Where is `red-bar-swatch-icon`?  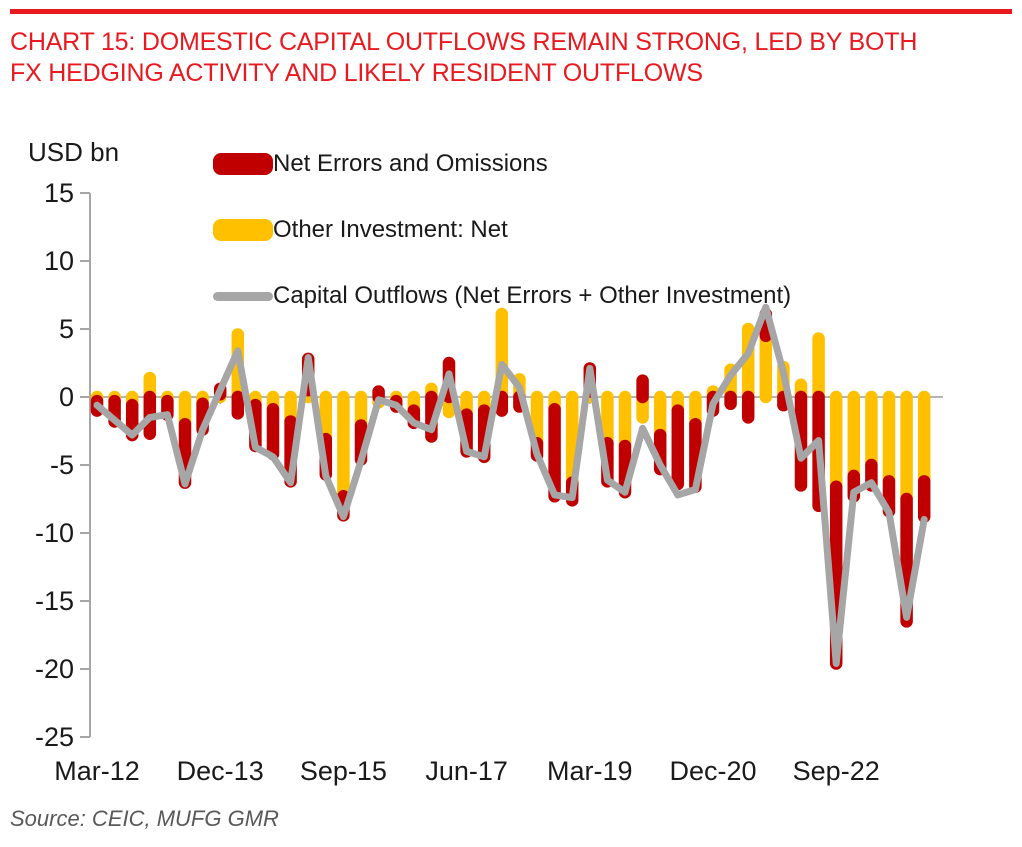 red-bar-swatch-icon is located at coordinates (243, 164).